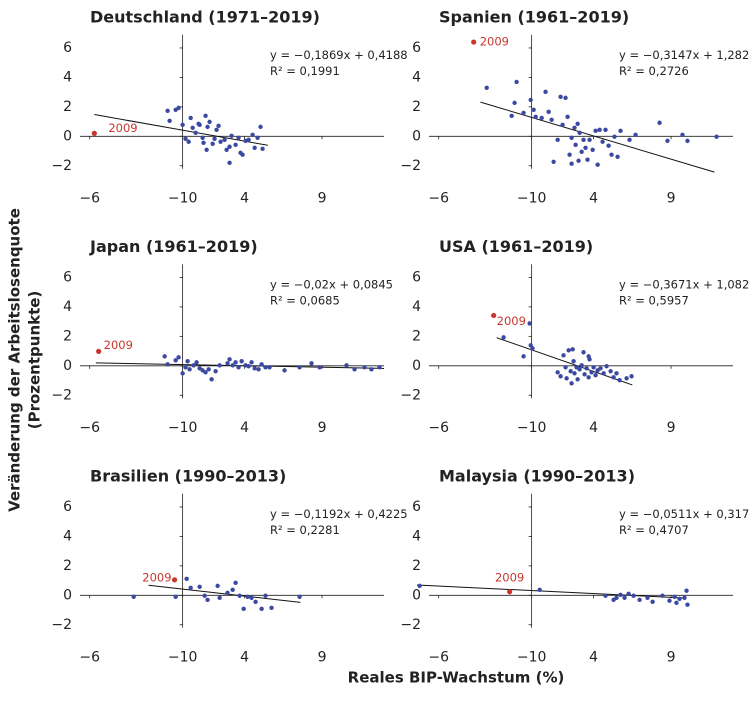  Describe the element at coordinates (537, 476) in the screenshot. I see `panel-title: Malaysia (1990–2013)` at that location.